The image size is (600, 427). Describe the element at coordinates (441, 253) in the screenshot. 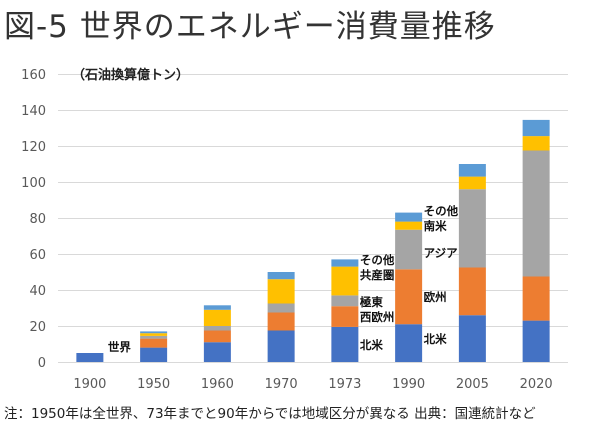

I see `annotation-label: アジア` at that location.